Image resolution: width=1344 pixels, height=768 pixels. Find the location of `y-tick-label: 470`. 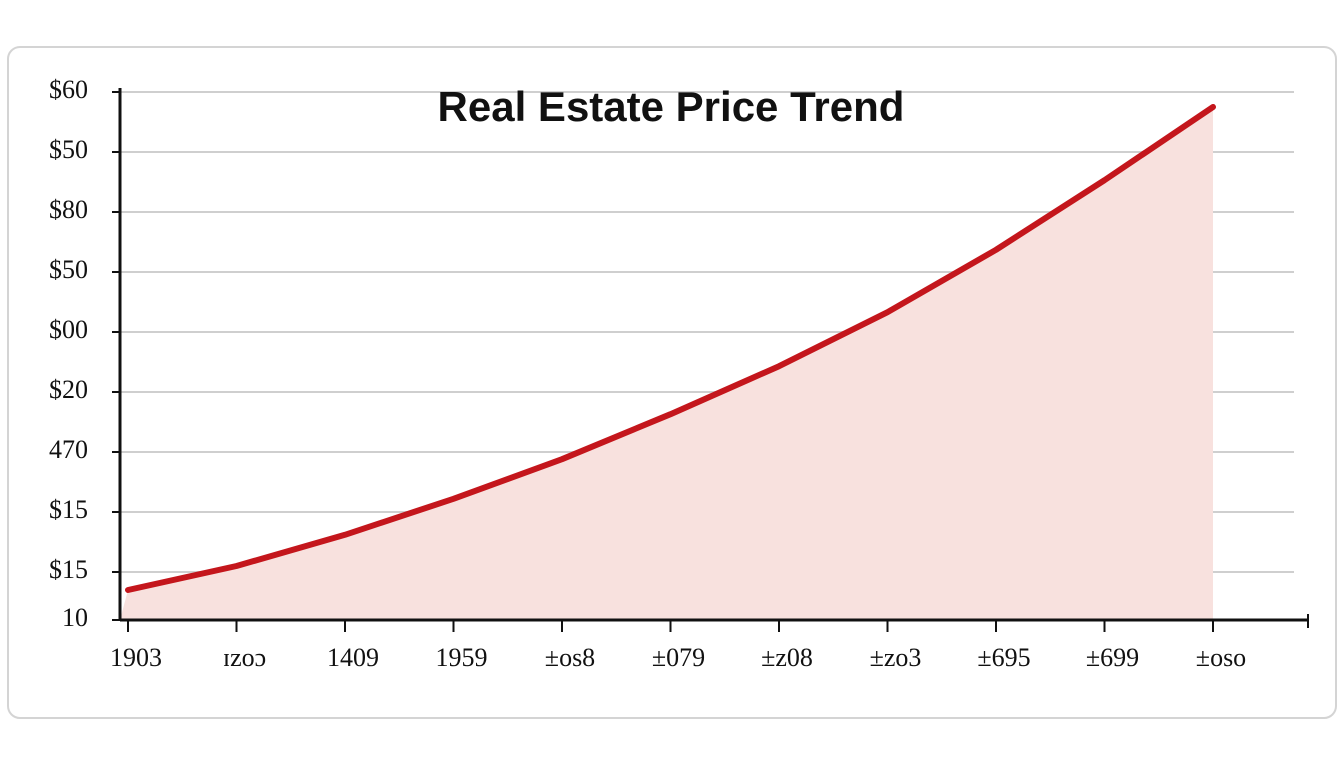

y-tick-label: 470 is located at coordinates (68, 449).